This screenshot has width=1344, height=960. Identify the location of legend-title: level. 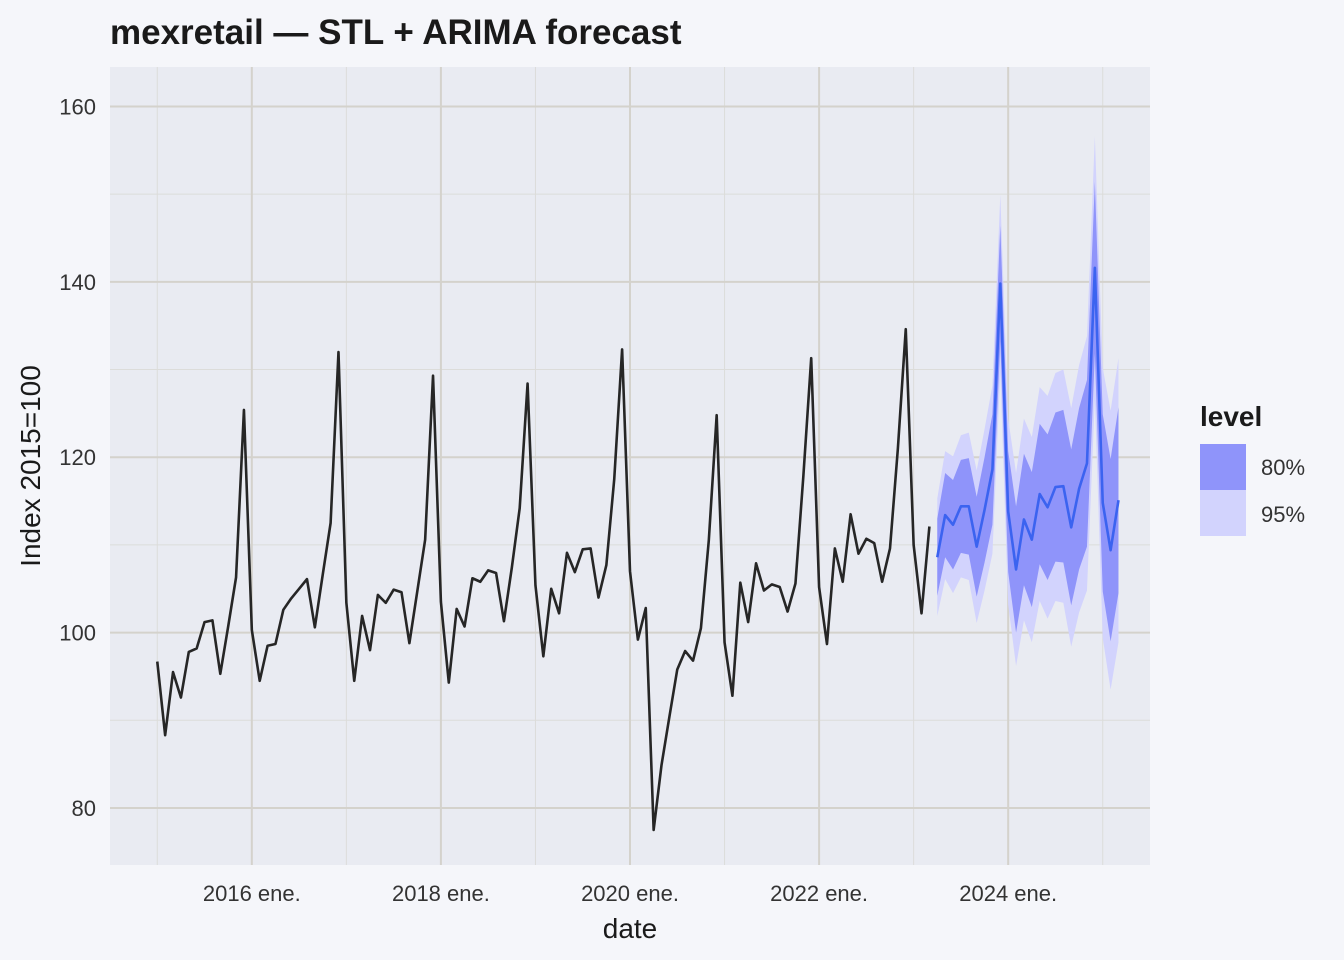
(1231, 416).